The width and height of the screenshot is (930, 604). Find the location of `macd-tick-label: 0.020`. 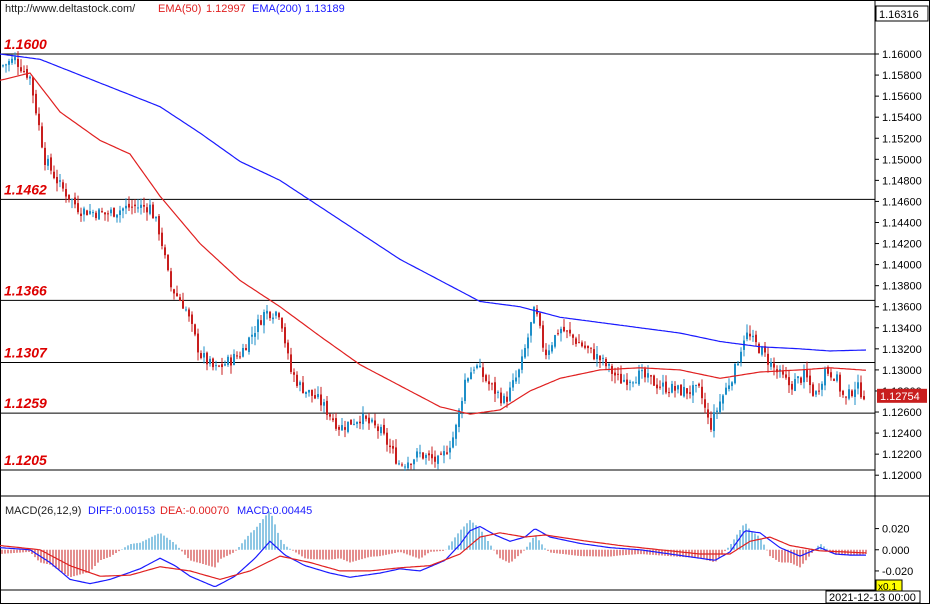

macd-tick-label: 0.020 is located at coordinates (896, 530).